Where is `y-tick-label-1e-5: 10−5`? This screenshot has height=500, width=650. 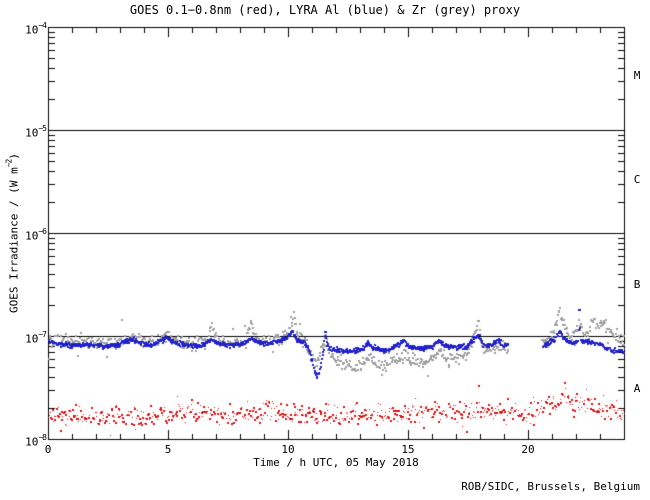
y-tick-label-1e-5: 10−5 is located at coordinates (29, 131).